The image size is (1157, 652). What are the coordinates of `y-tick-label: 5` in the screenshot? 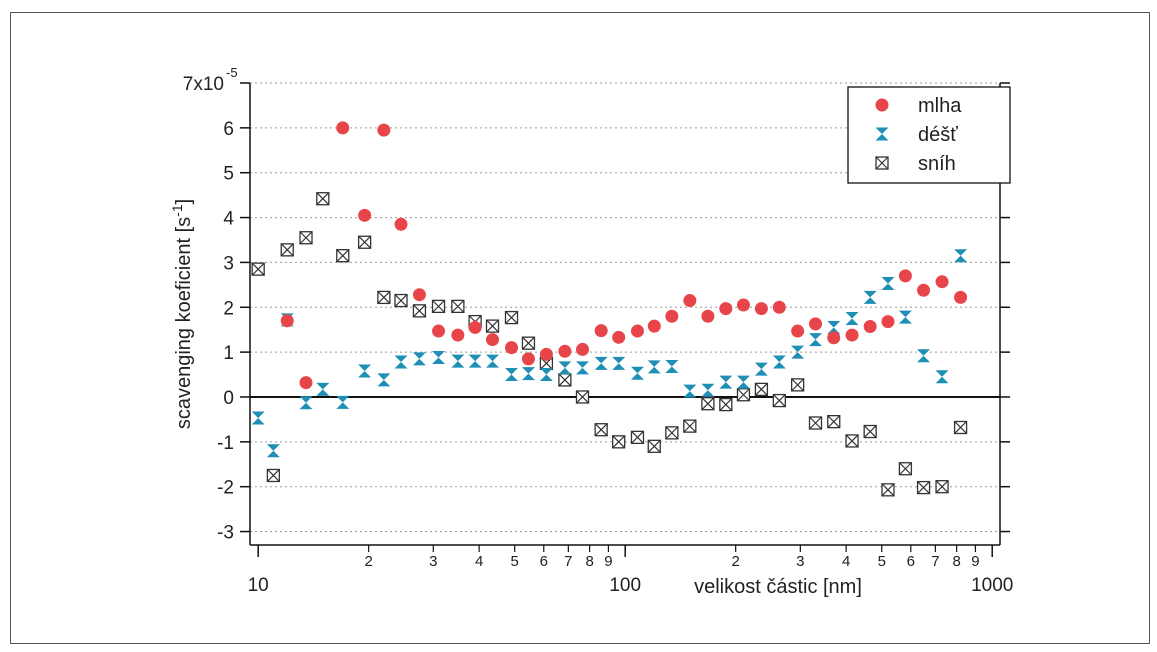 It's located at (228, 174).